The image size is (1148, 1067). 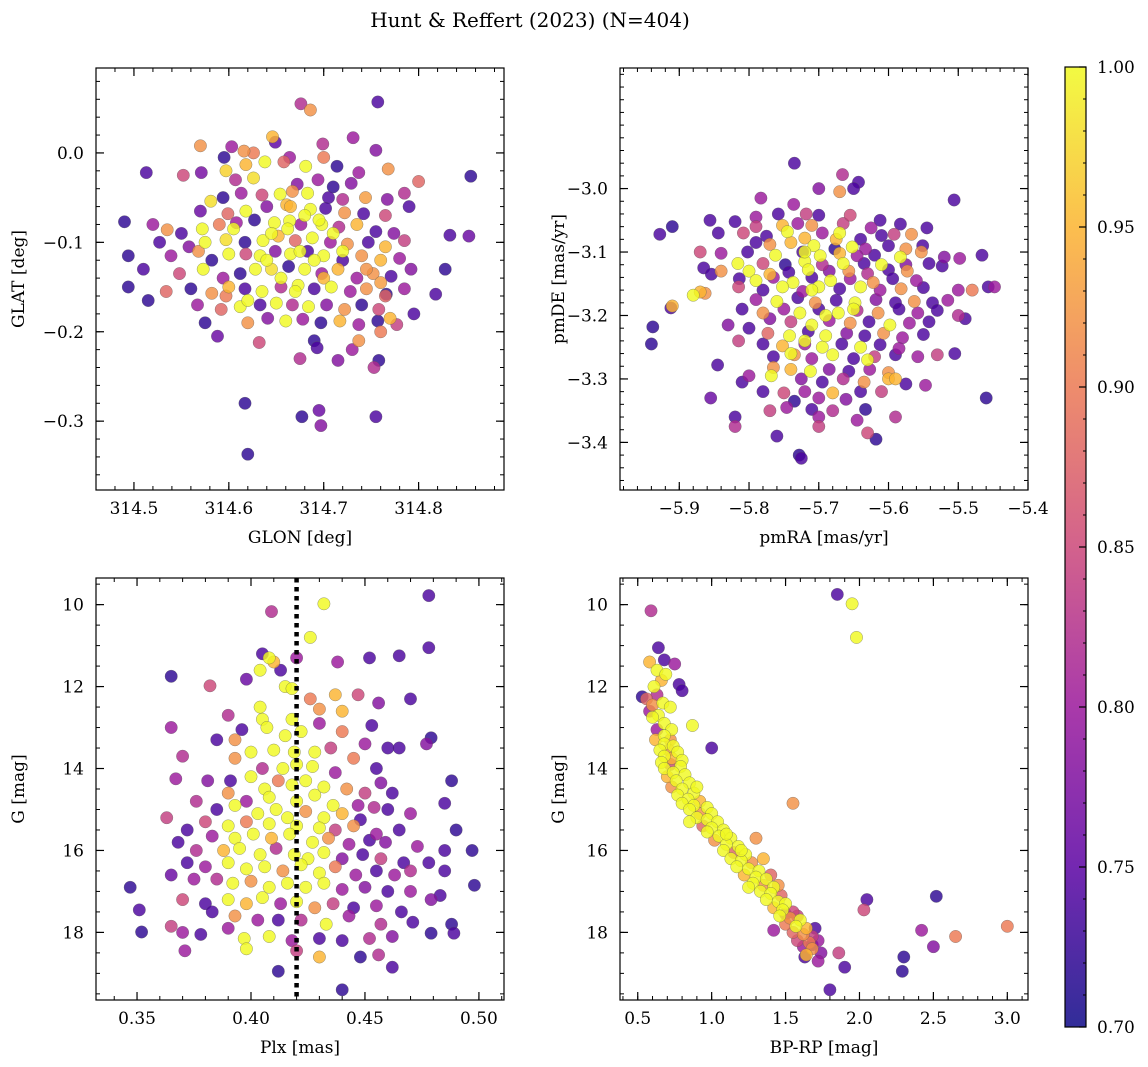 What do you see at coordinates (63, 422) in the screenshot?
I see `y-tick-label: −0.3` at bounding box center [63, 422].